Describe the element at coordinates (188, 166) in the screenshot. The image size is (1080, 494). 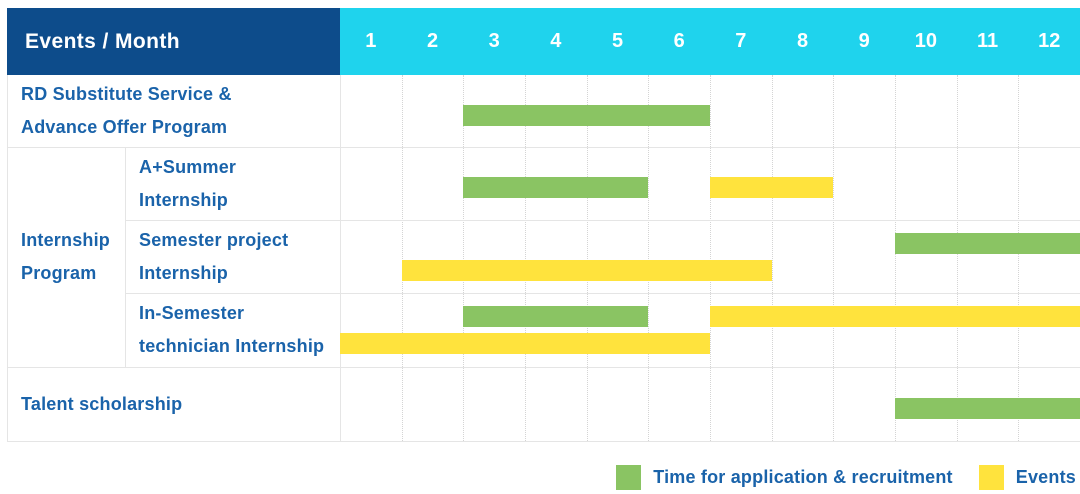
I see `row-label-line: A+Summer` at that location.